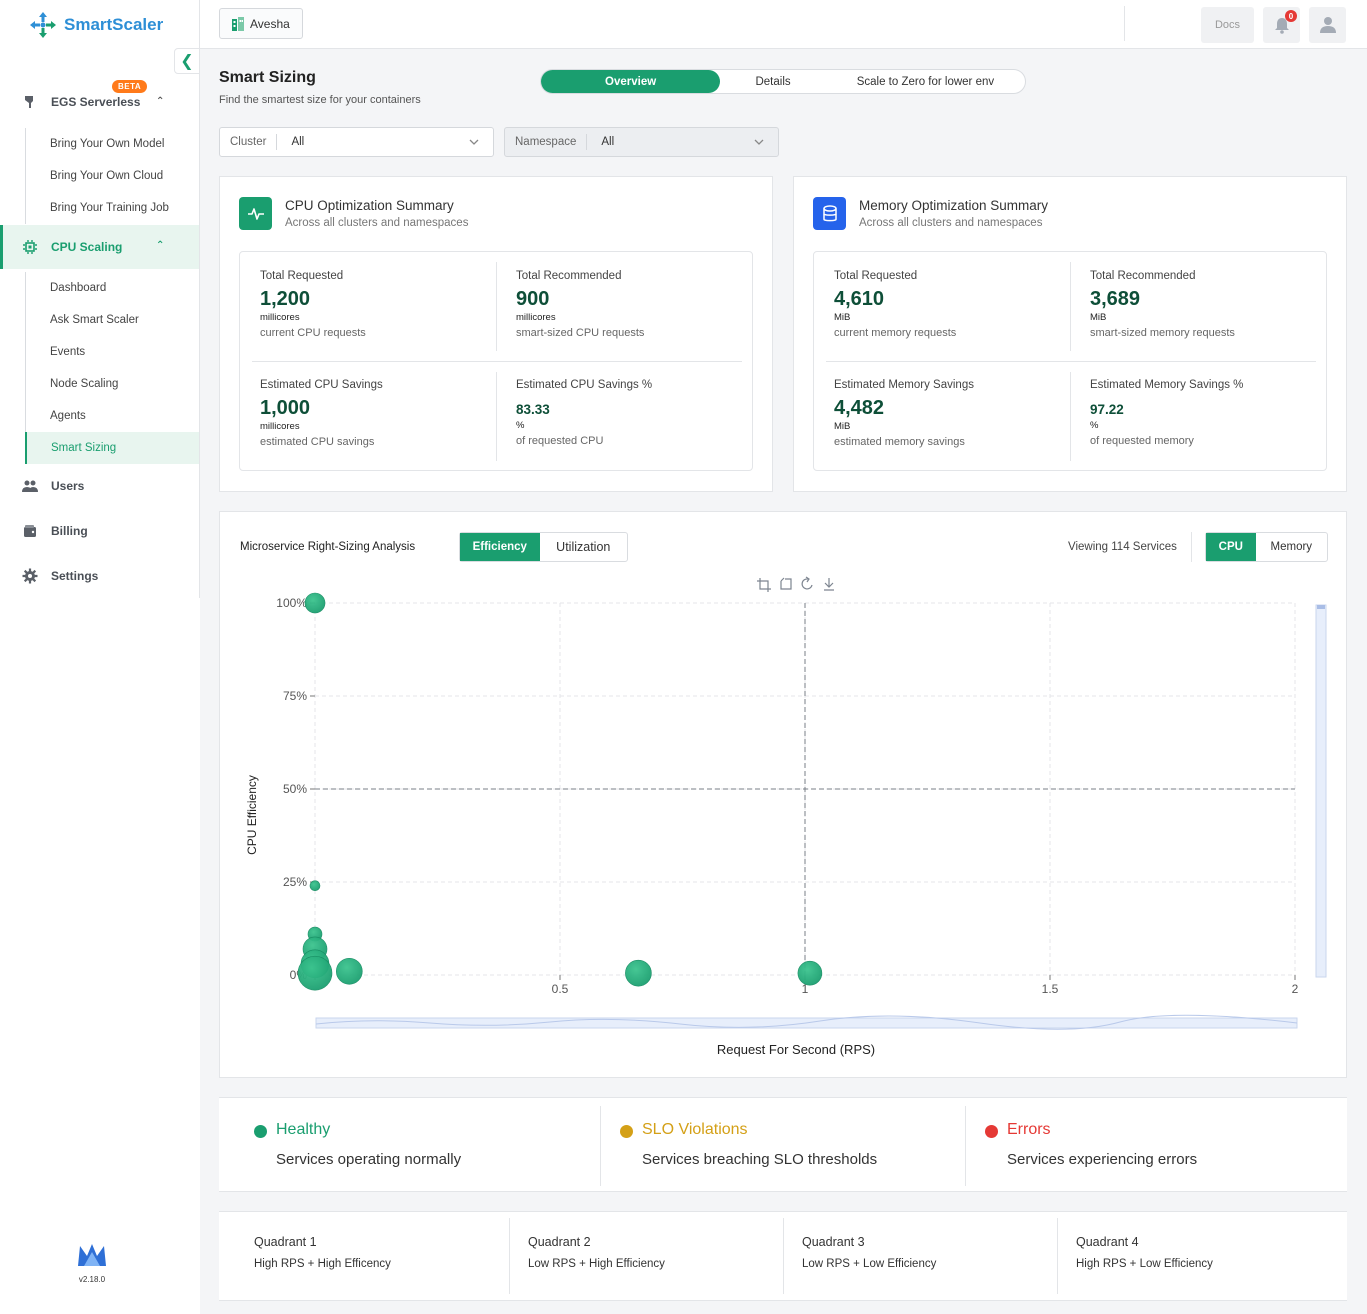 This screenshot has width=1367, height=1314. Describe the element at coordinates (1231, 547) in the screenshot. I see `cpu-toggle-option: CPU` at that location.